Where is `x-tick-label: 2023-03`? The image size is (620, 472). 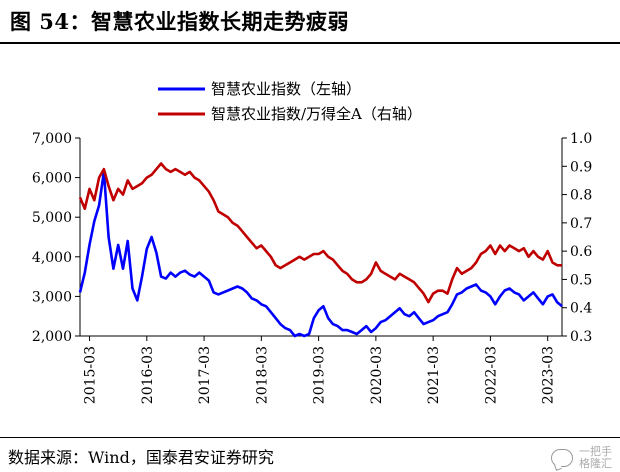 x-tick-label: 2023-03 is located at coordinates (549, 375).